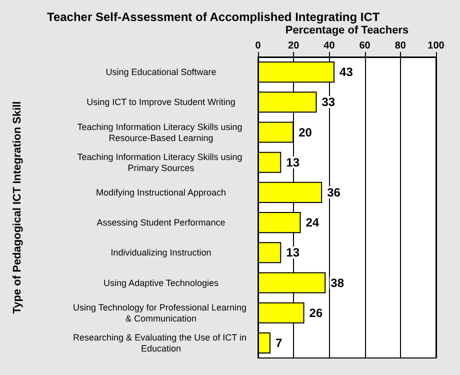 The image size is (460, 375). What do you see at coordinates (161, 102) in the screenshot?
I see `y-tick-label: Using ICT to Improve Student Writing` at bounding box center [161, 102].